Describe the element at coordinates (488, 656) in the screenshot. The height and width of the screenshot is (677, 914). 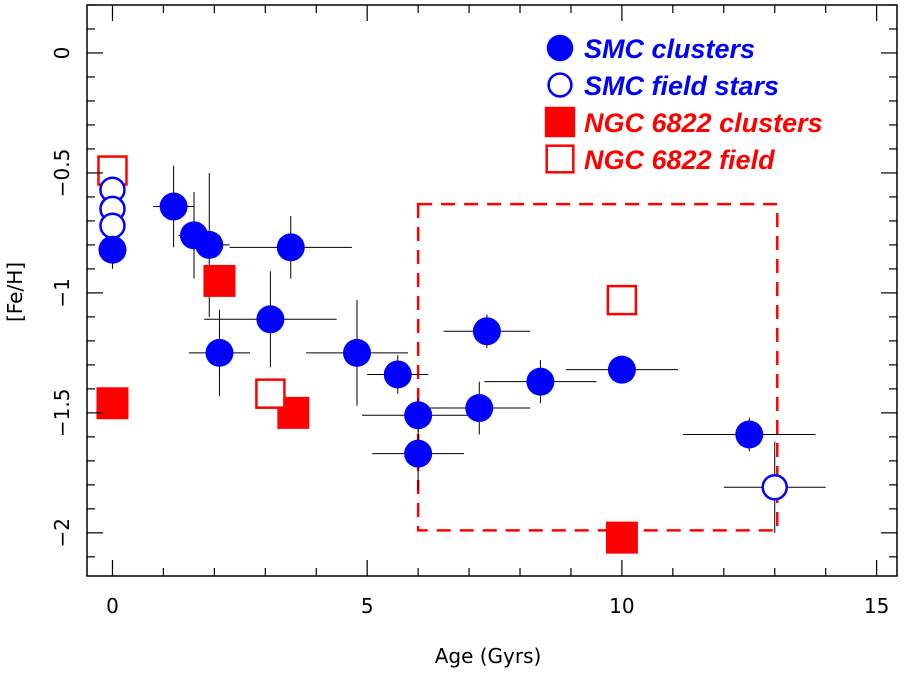
I see `x-axis-title: Age (Gyrs)` at that location.